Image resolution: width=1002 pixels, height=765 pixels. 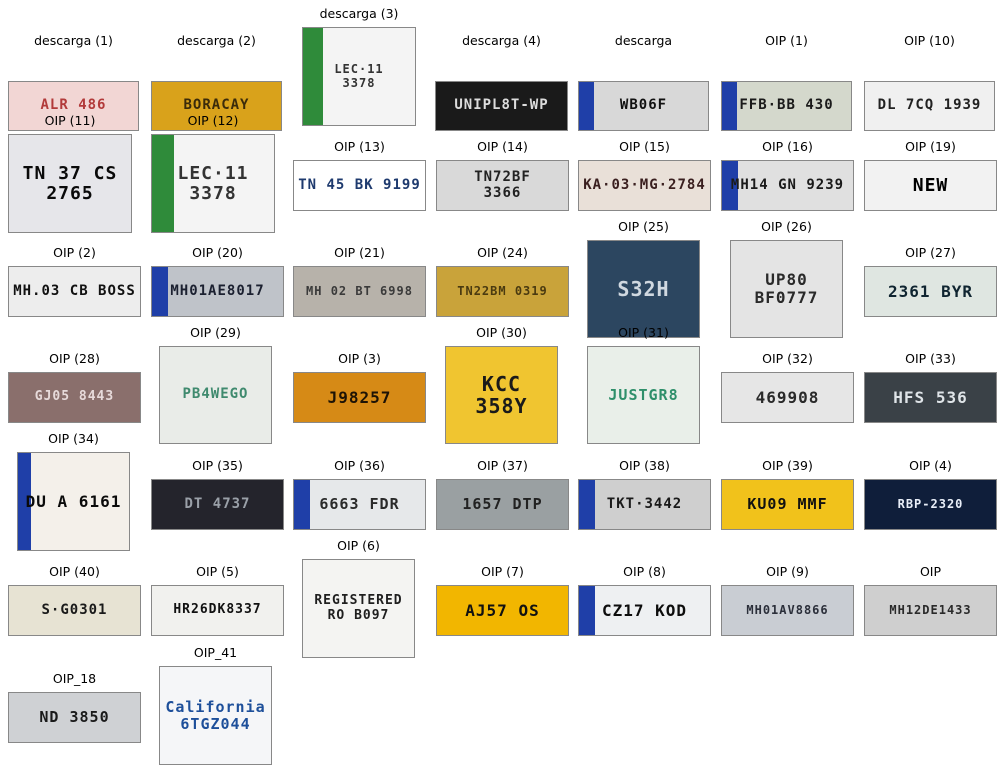 I want to click on image-tile: descarga WB06F, so click(x=643, y=82).